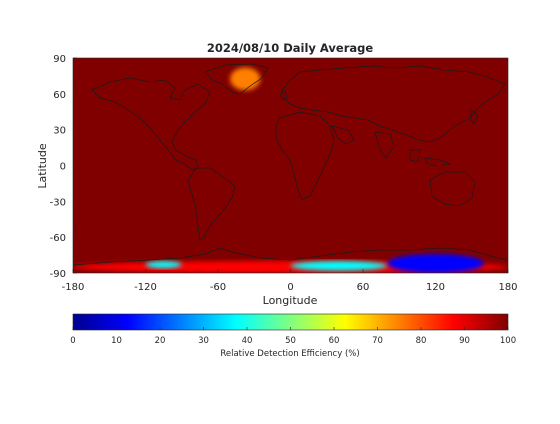  Describe the element at coordinates (290, 48) in the screenshot. I see `chart-title: 2024/08/10 Daily Average` at that location.